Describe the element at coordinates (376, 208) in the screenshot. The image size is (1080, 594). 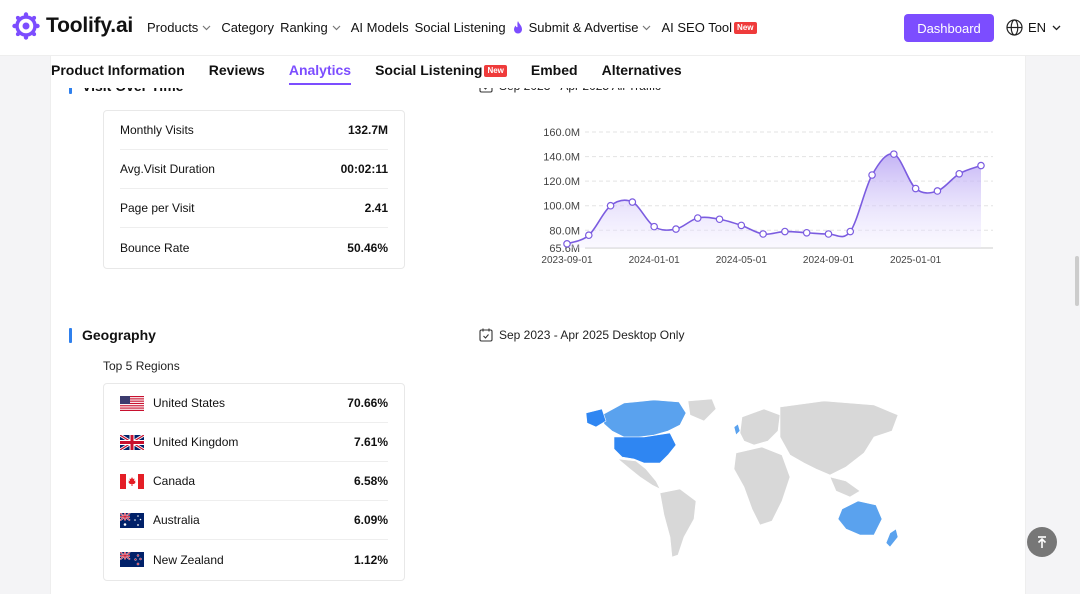
I see `stat-value: 2.41` at that location.